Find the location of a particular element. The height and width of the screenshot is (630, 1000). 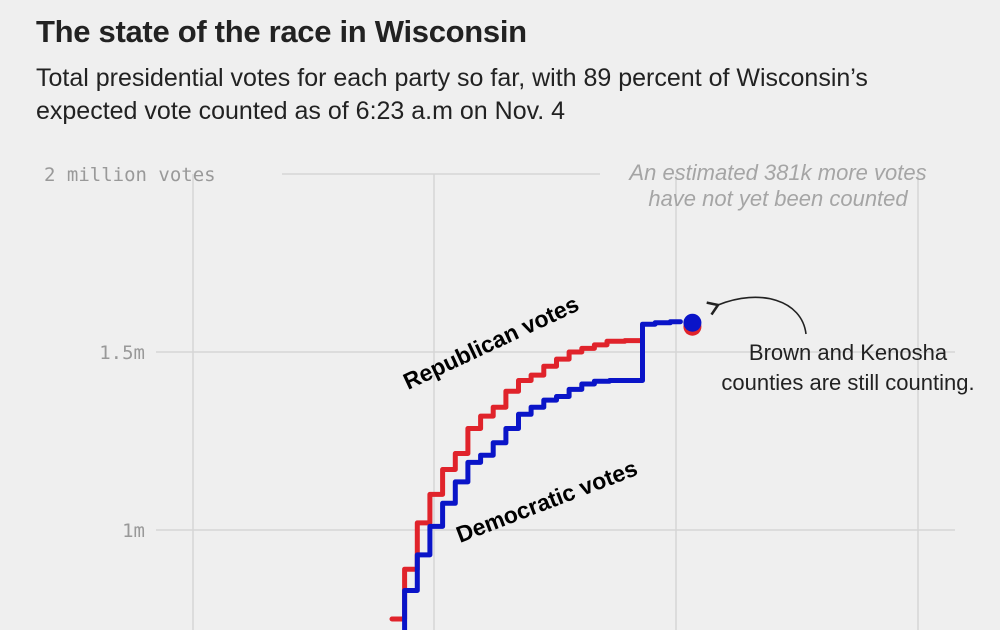

uncounted-note-line-2: have not yet been counted is located at coordinates (778, 198).